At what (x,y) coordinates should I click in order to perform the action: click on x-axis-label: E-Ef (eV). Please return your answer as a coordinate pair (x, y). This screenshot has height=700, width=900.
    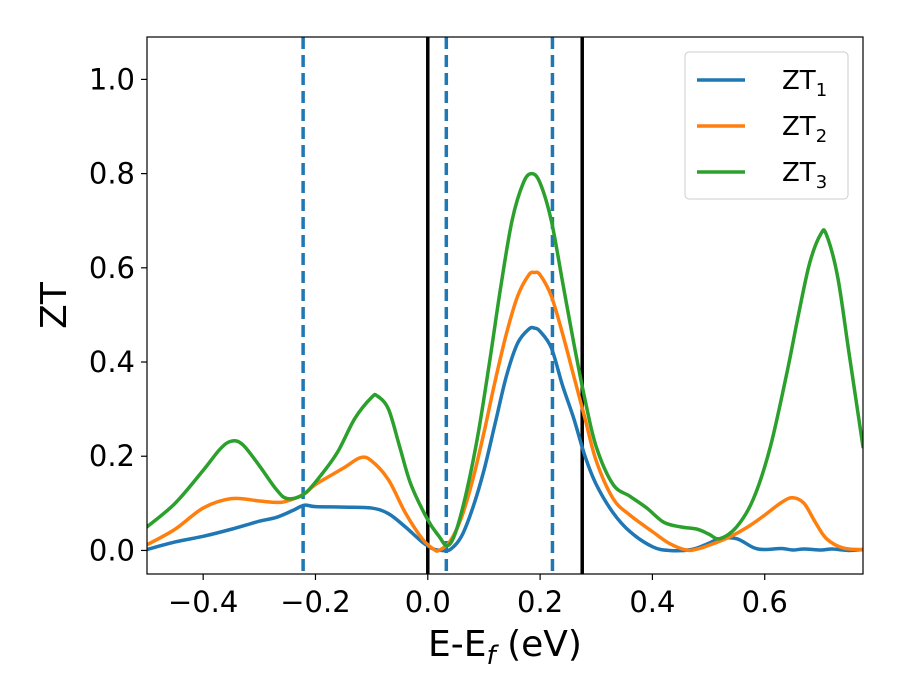
    Looking at the image, I should click on (505, 647).